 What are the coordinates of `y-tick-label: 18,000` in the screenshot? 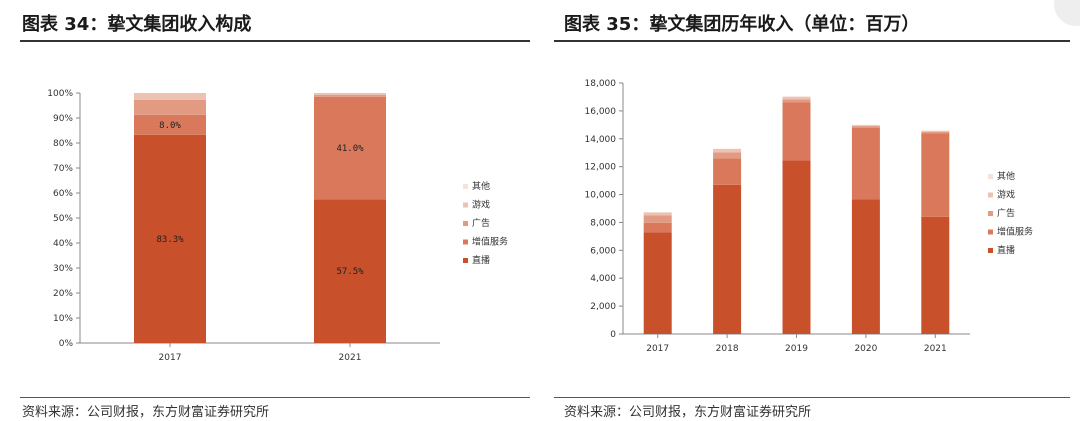 It's located at (601, 84).